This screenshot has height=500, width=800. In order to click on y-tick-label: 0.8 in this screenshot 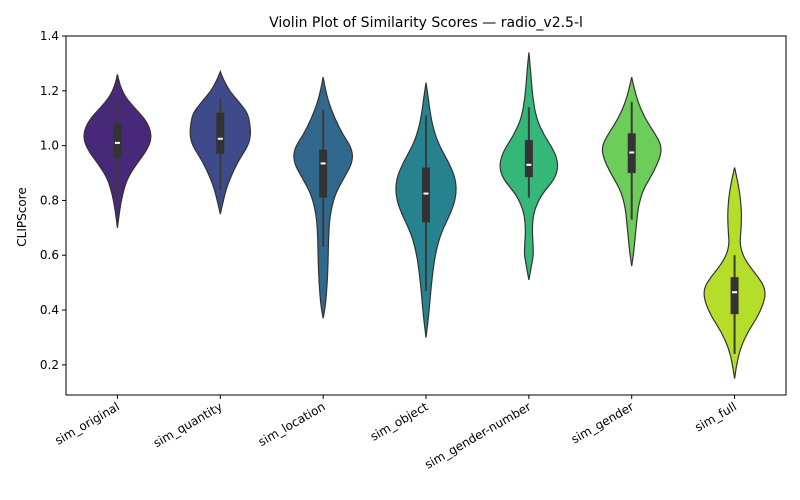, I will do `click(49, 200)`.